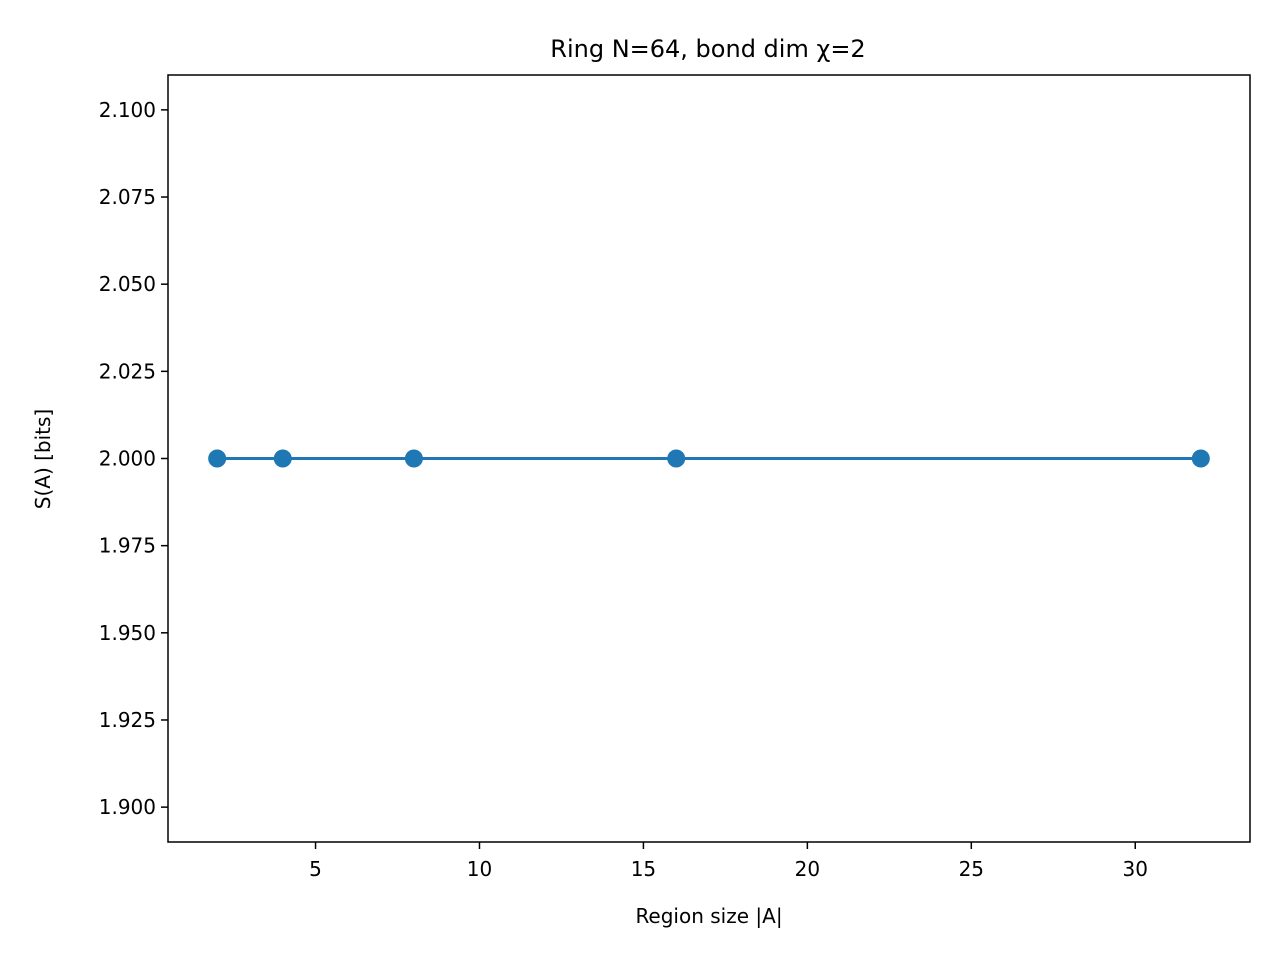 The width and height of the screenshot is (1280, 960). Describe the element at coordinates (43, 459) in the screenshot. I see `y-axis-label: S(A) [bits]` at that location.